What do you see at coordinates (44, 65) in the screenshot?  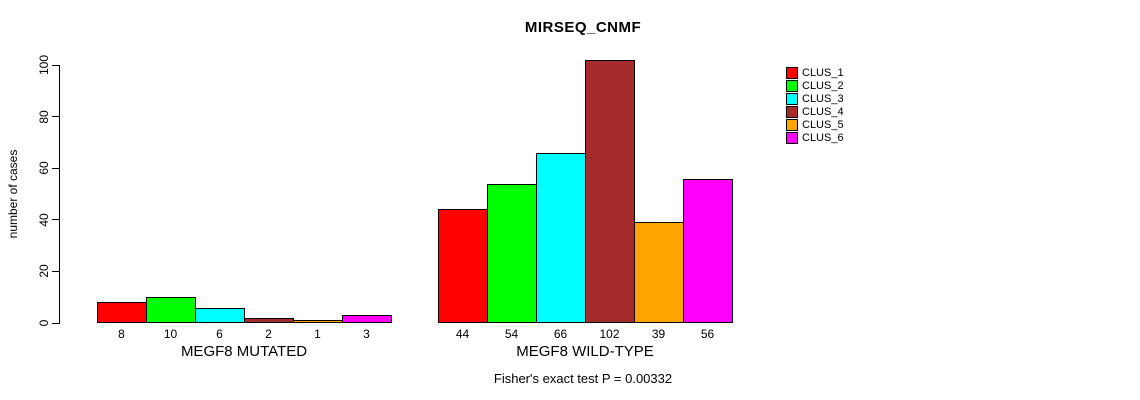 I see `y-tick-label: 100` at bounding box center [44, 65].